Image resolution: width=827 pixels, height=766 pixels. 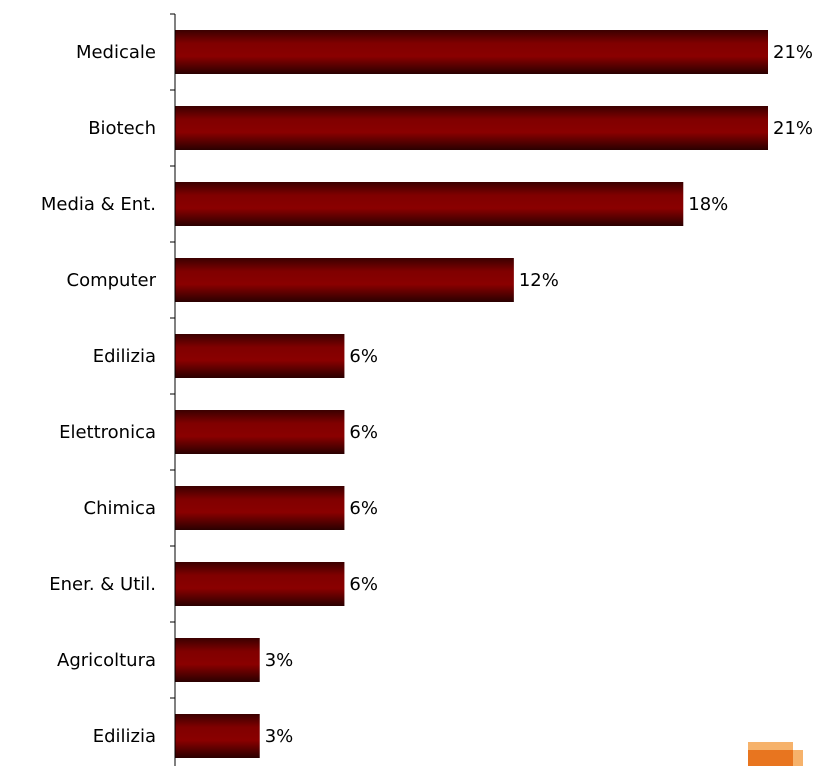 What do you see at coordinates (120, 508) in the screenshot?
I see `category-label: Chimica` at bounding box center [120, 508].